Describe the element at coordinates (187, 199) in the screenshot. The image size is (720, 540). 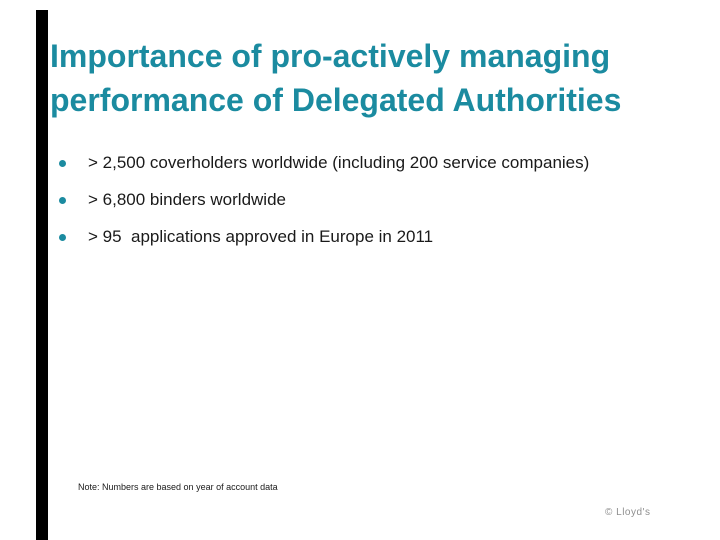
I see `bullet-text-binders: > 6,800 binders worldwide` at that location.